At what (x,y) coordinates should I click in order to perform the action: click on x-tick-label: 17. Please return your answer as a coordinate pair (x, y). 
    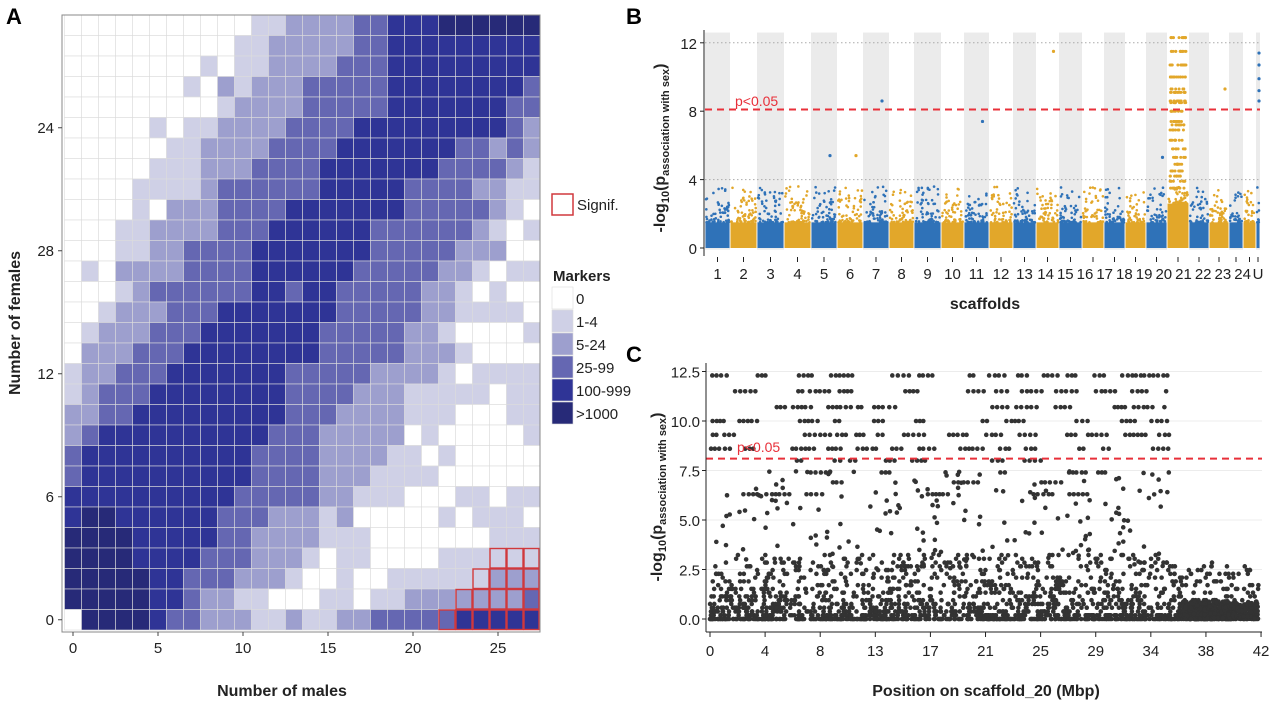
    Looking at the image, I should click on (1104, 274).